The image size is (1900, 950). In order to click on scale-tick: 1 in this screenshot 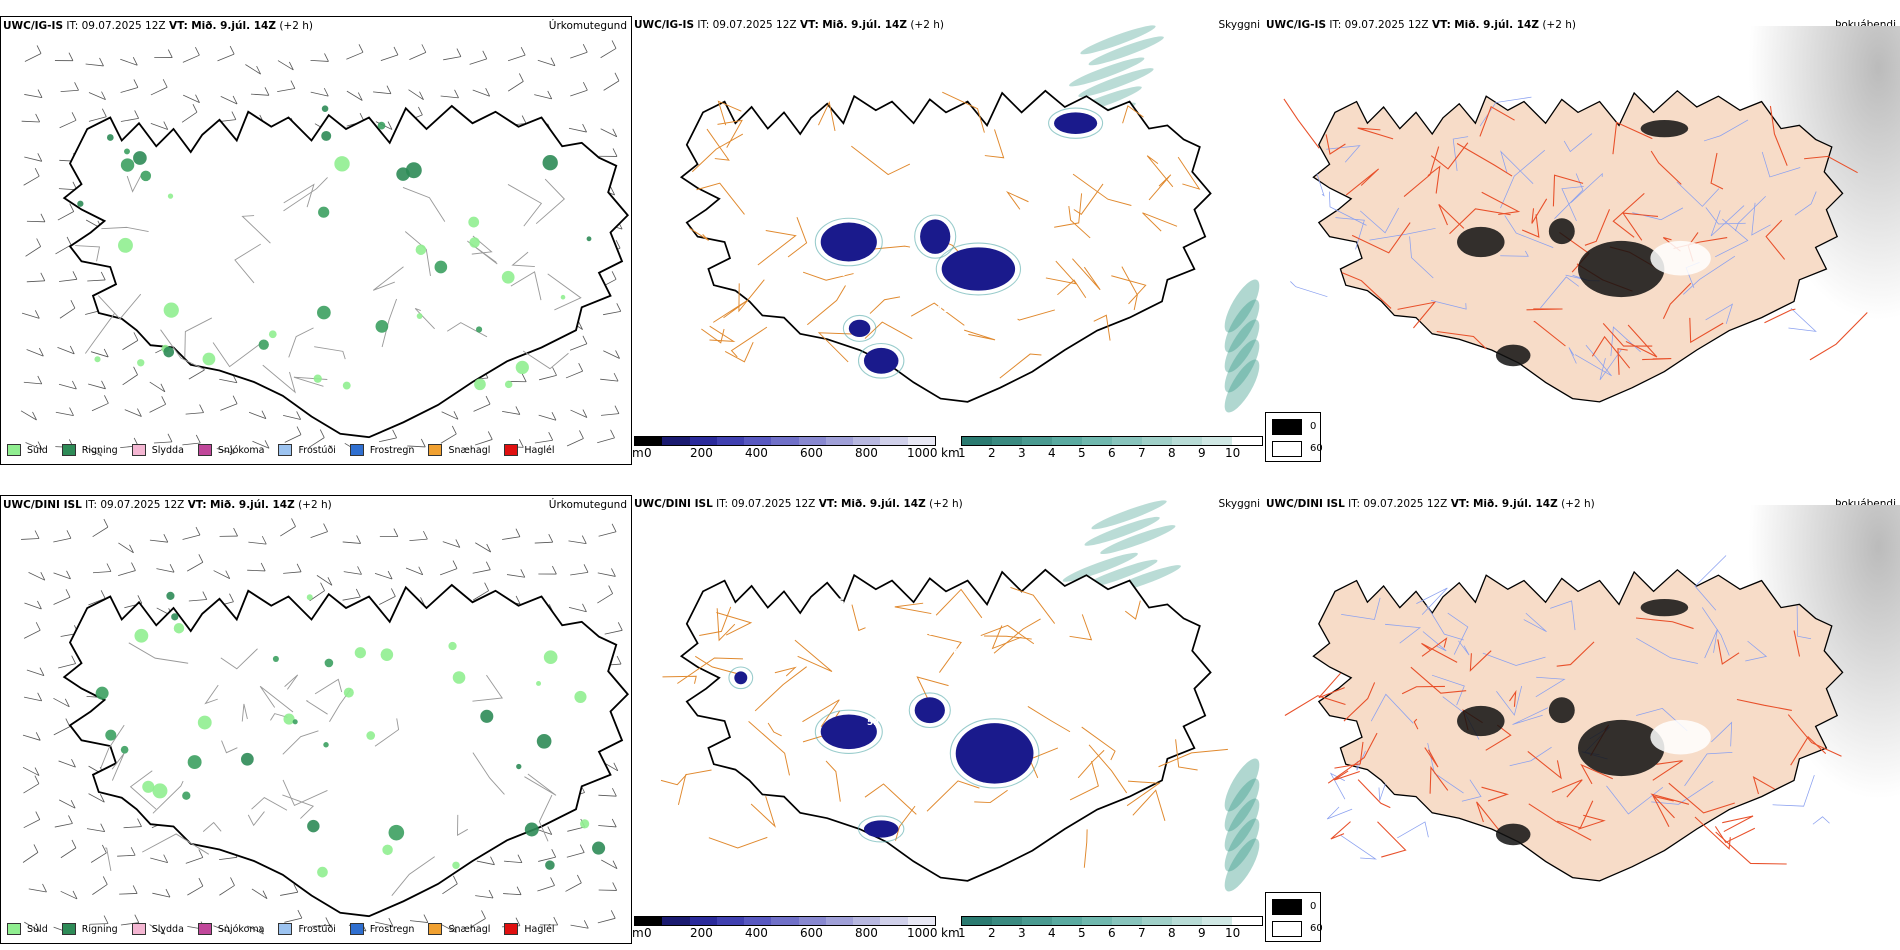, I will do `click(962, 933)`.